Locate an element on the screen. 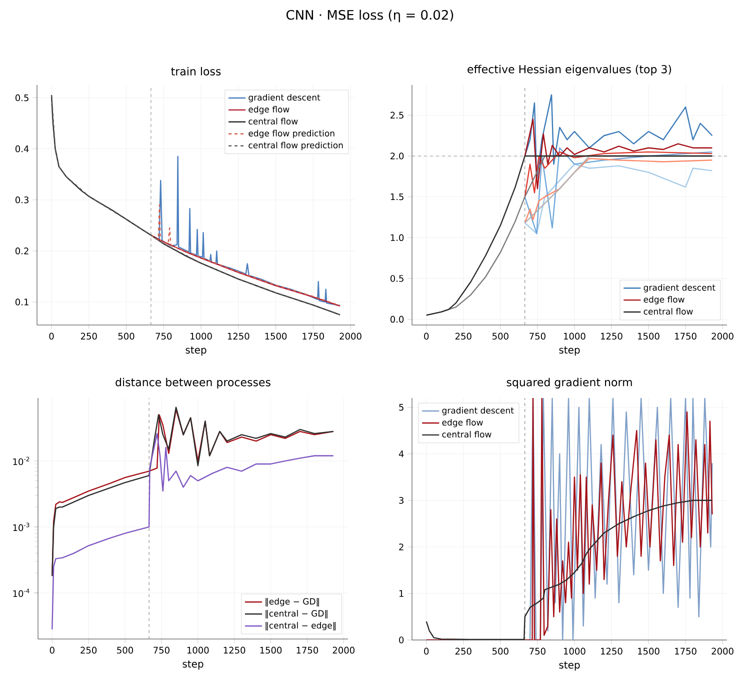 The width and height of the screenshot is (740, 681). y-tick-label: 0 is located at coordinates (401, 640).